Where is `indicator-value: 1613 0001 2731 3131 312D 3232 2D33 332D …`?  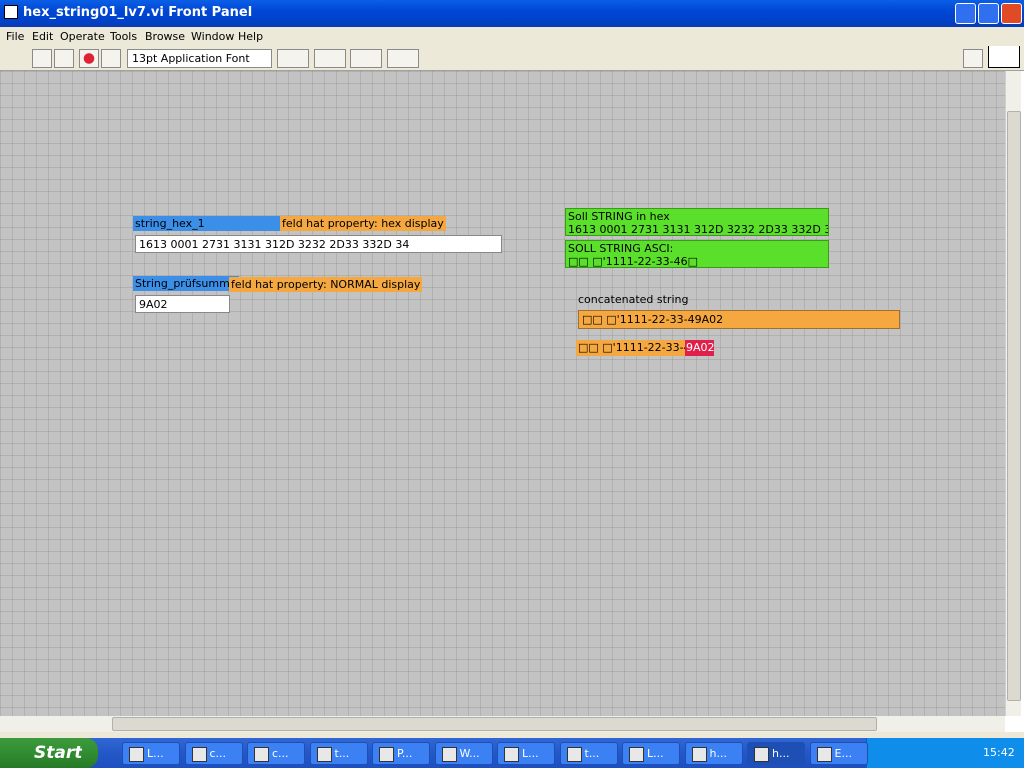
indicator-value: 1613 0001 2731 3131 312D 3232 2D33 332D … is located at coordinates (698, 229).